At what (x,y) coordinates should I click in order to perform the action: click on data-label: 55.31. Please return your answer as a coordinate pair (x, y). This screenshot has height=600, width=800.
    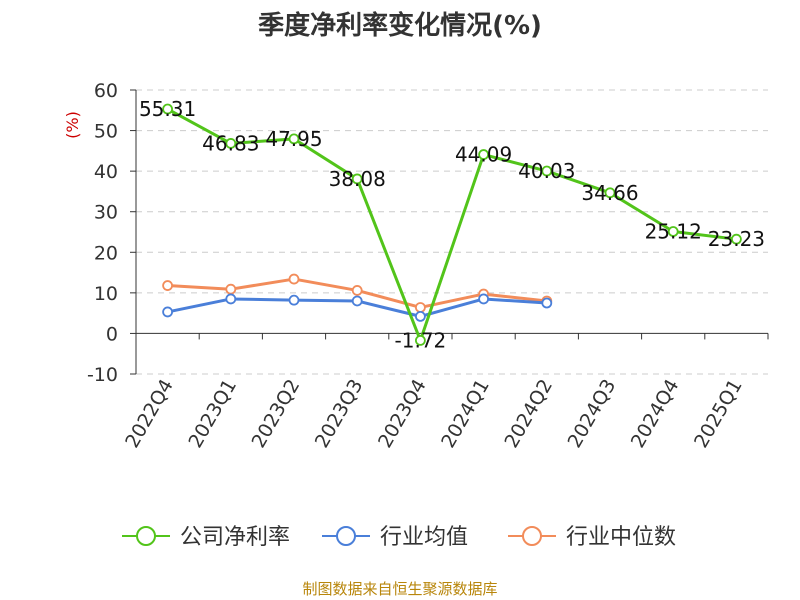
    Looking at the image, I should click on (167, 109).